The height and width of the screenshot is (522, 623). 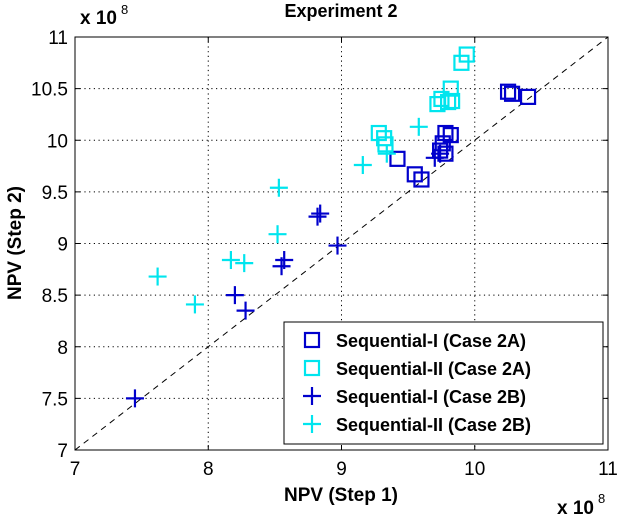 What do you see at coordinates (474, 469) in the screenshot?
I see `x-tick-label: 10` at bounding box center [474, 469].